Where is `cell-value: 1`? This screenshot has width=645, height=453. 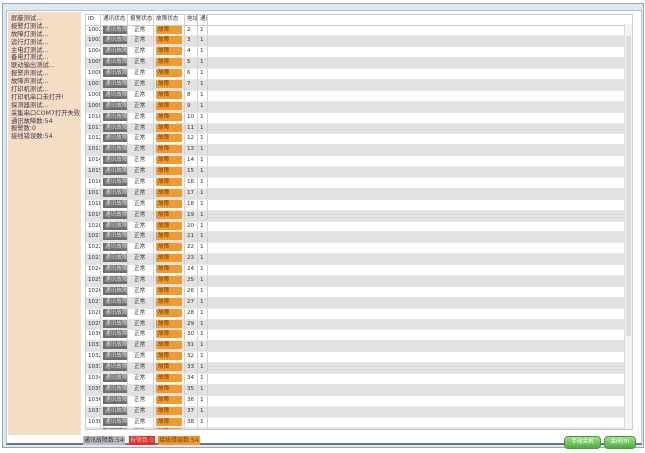
cell-value: 1 is located at coordinates (202, 334).